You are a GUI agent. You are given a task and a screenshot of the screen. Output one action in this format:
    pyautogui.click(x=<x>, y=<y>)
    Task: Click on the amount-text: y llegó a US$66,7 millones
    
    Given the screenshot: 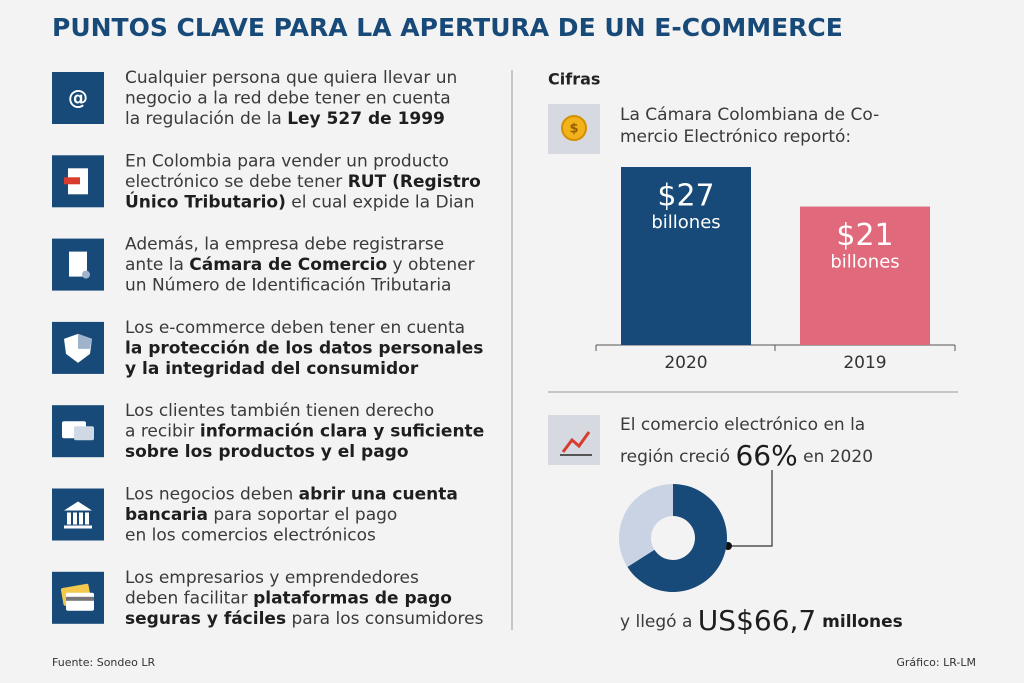 What is the action you would take?
    pyautogui.click(x=761, y=620)
    